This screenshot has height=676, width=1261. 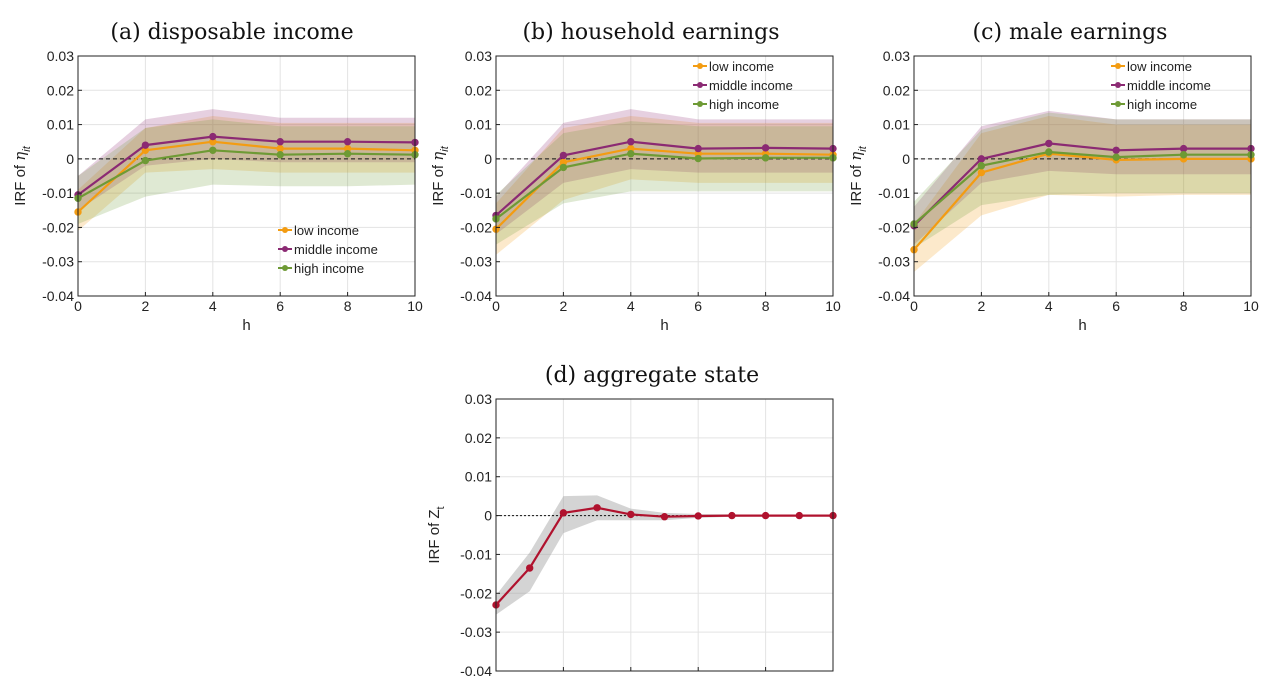 What do you see at coordinates (1070, 32) in the screenshot?
I see `chart-title: (c) male earnings` at bounding box center [1070, 32].